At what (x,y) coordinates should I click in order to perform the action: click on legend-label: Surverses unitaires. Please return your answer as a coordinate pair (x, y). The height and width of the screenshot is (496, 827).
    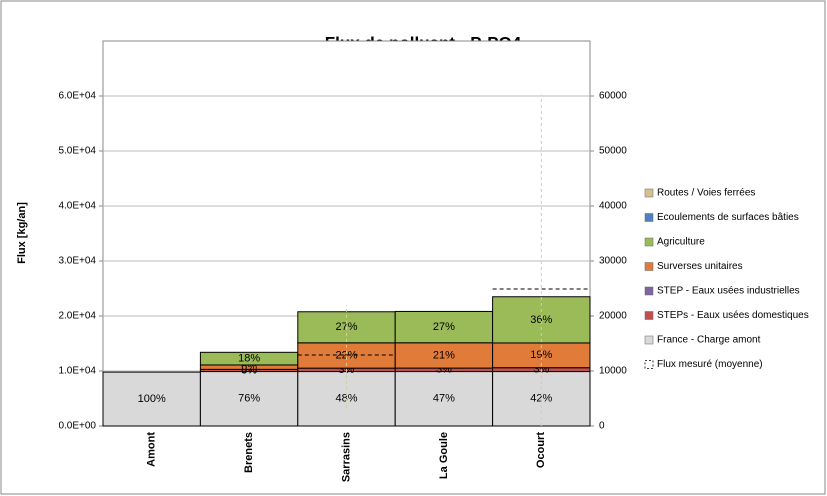
    Looking at the image, I should click on (700, 266).